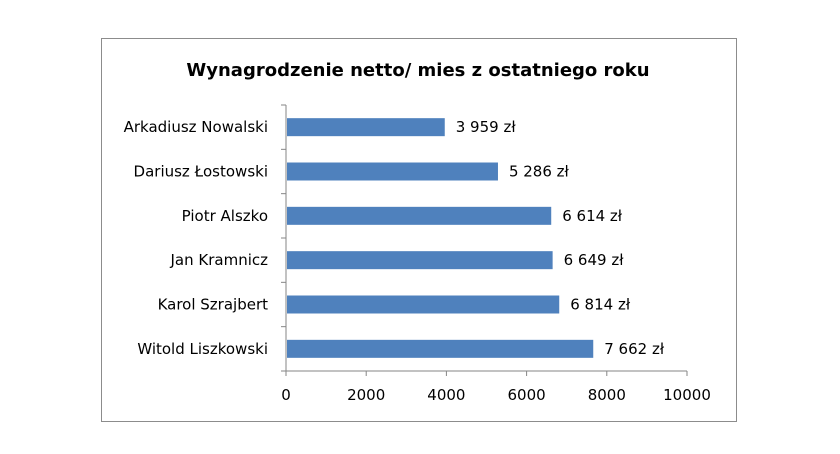  I want to click on data-label: 3 959 zł, so click(486, 127).